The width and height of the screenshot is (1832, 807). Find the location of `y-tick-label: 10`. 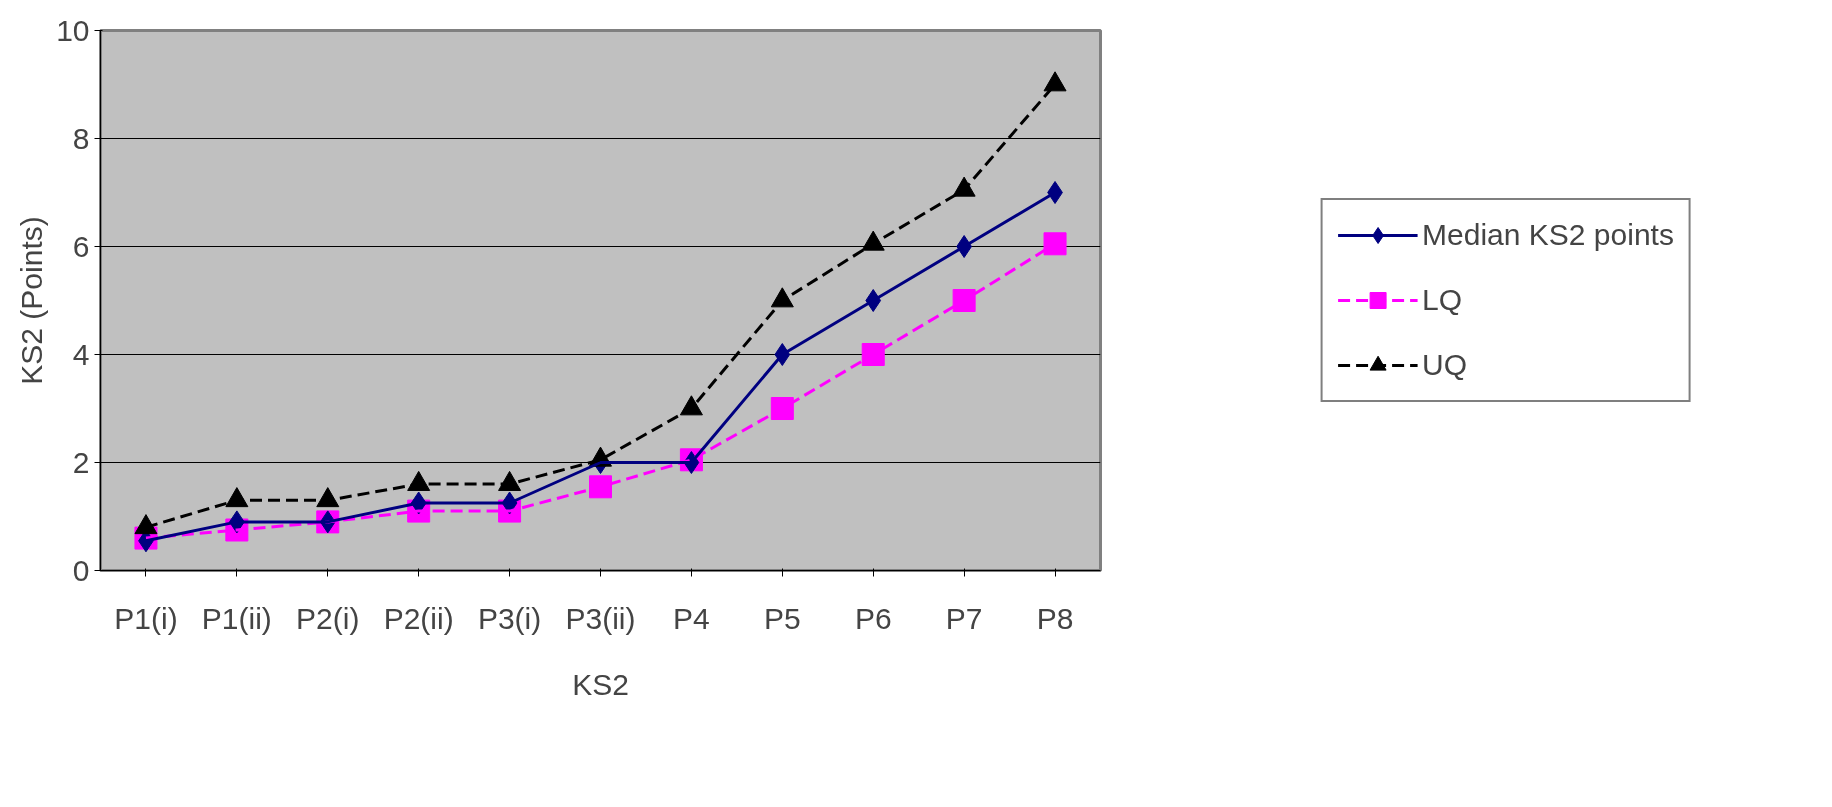

y-tick-label: 10 is located at coordinates (73, 30).